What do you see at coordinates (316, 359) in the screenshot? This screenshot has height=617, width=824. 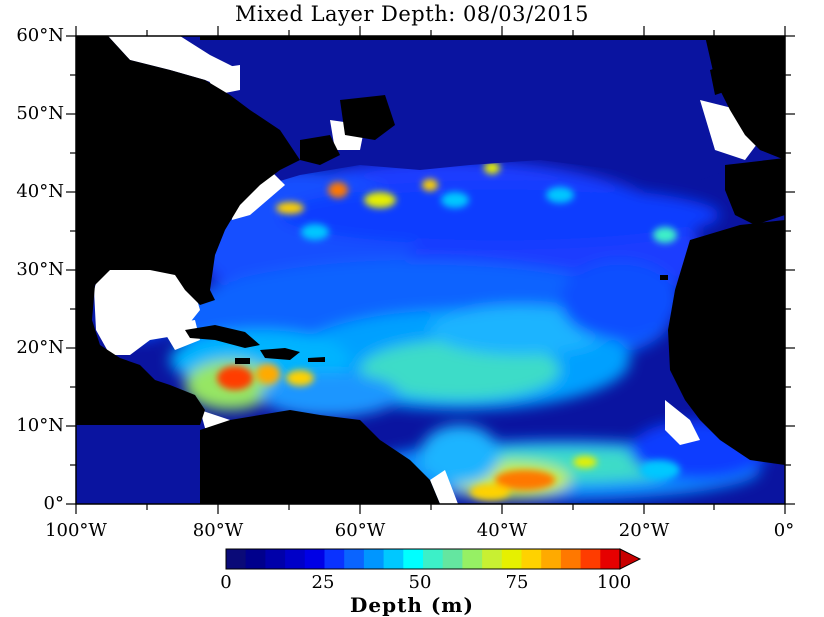 I see `puerto-rico-island` at bounding box center [316, 359].